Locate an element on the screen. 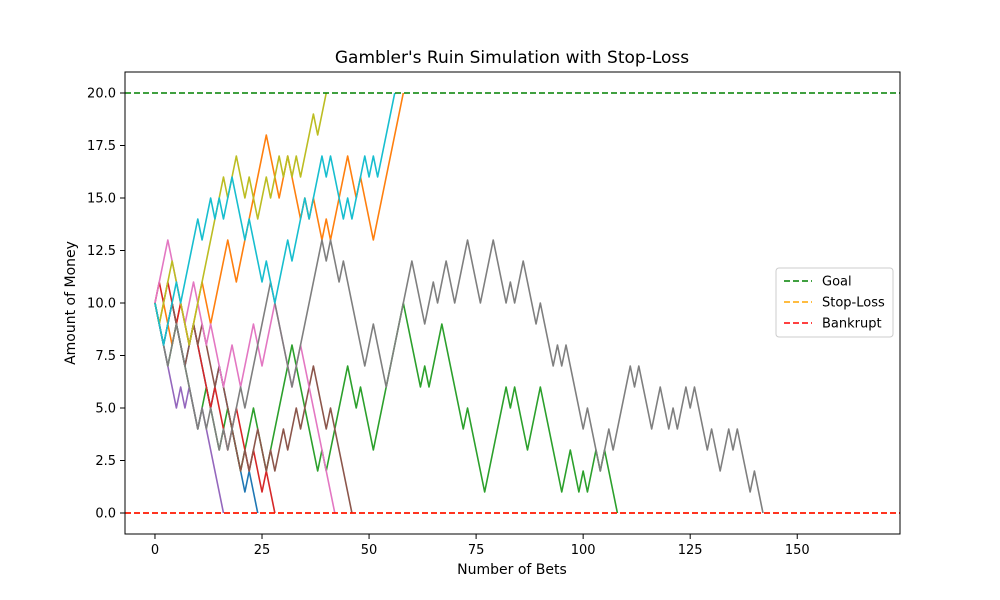  x-tick-label: 100 is located at coordinates (583, 550).